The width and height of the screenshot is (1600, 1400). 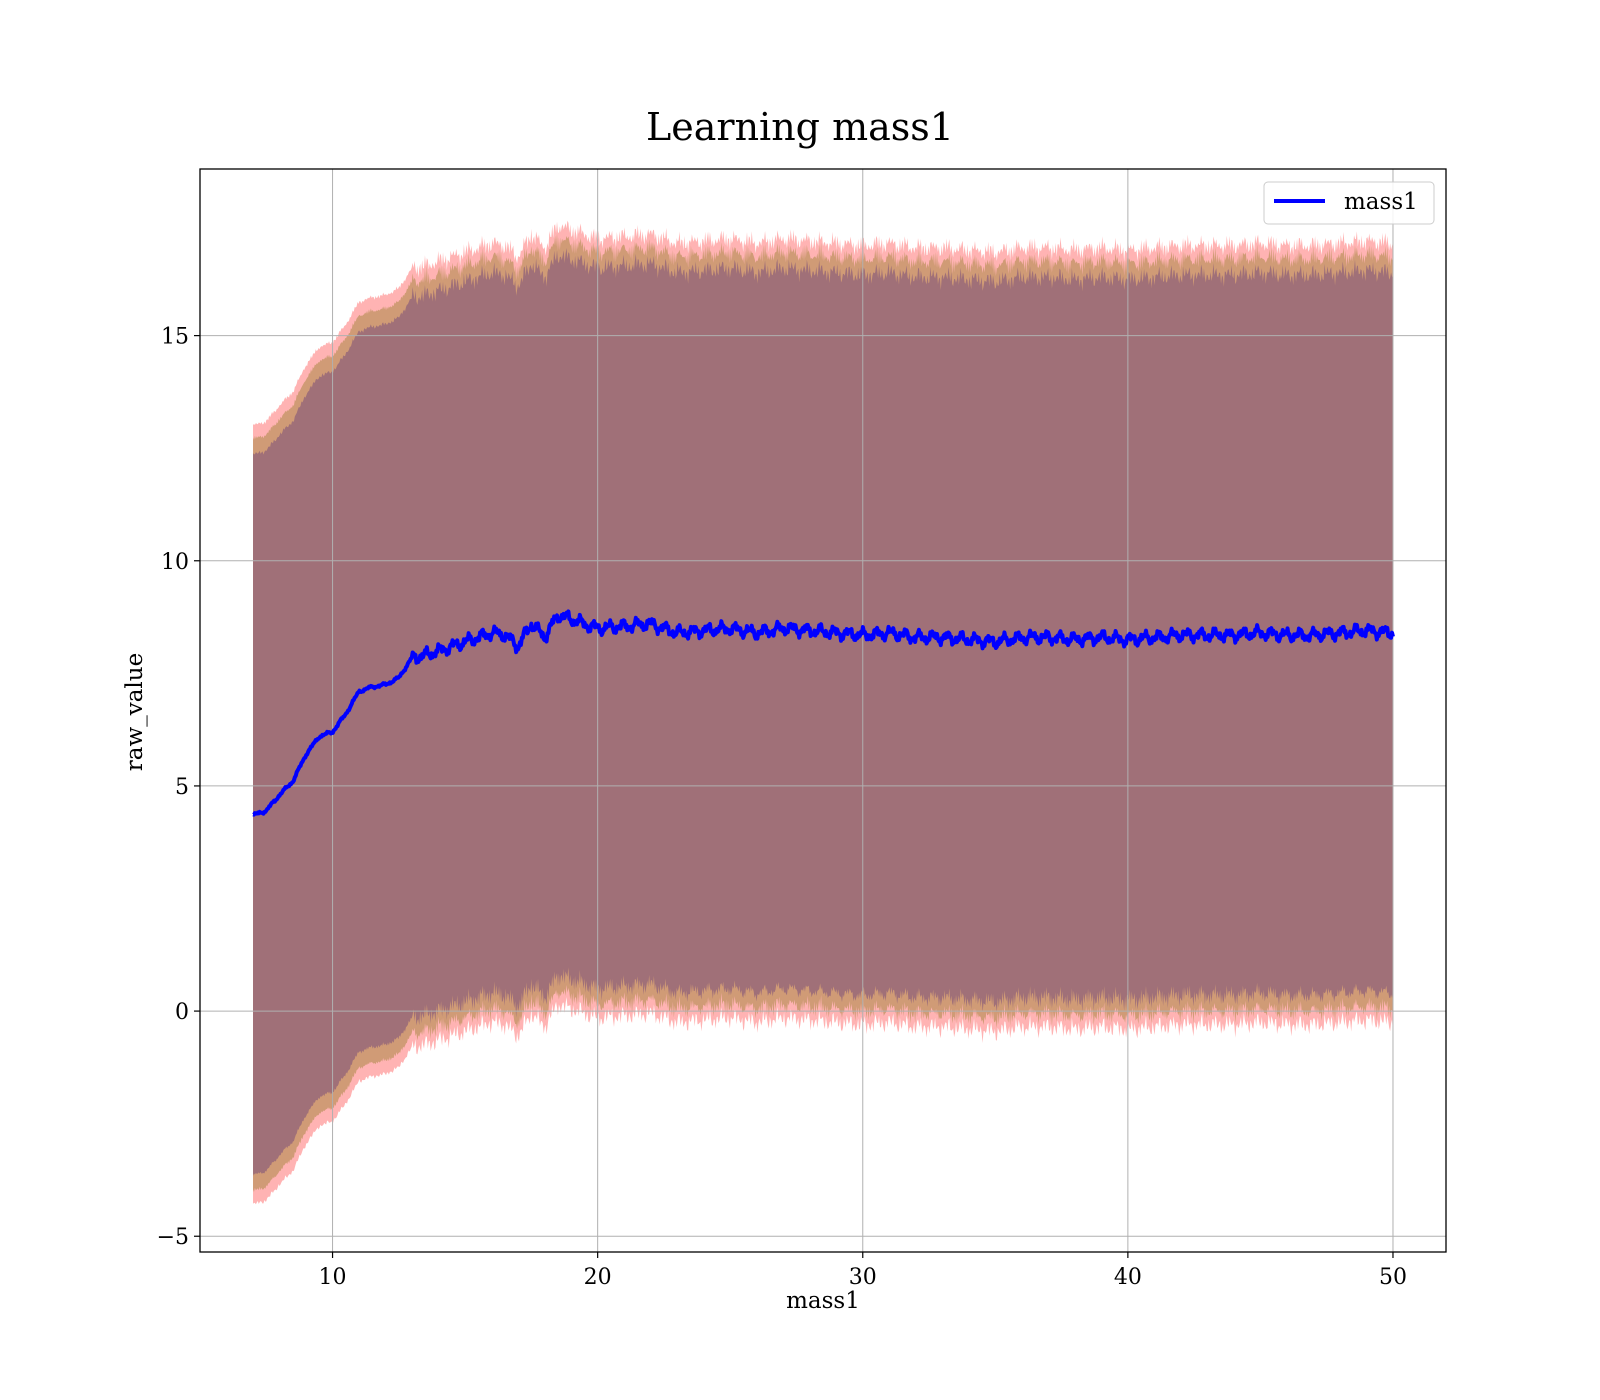 What do you see at coordinates (1393, 1277) in the screenshot?
I see `x-tick-label: 50` at bounding box center [1393, 1277].